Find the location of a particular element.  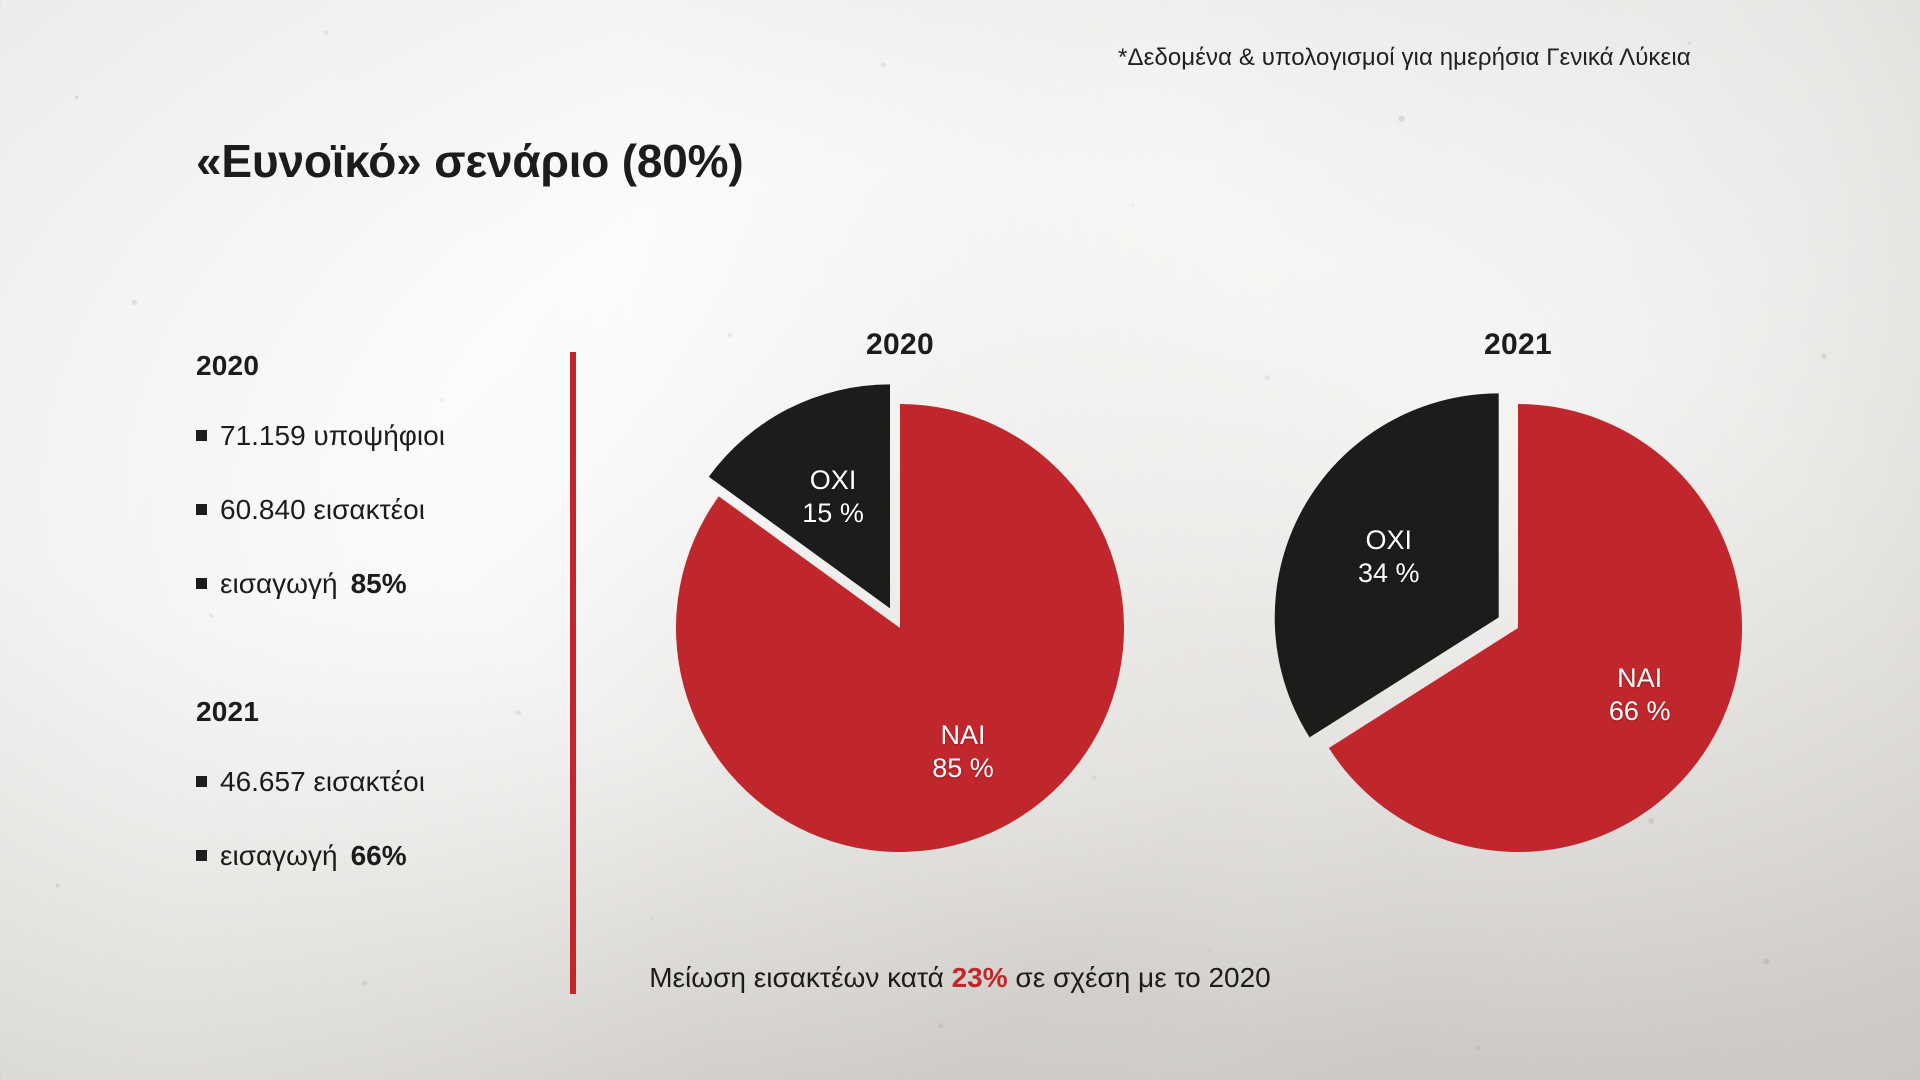

pie-slice-label-oxi-2020: ΟΧΙ 15 % is located at coordinates (833, 497).